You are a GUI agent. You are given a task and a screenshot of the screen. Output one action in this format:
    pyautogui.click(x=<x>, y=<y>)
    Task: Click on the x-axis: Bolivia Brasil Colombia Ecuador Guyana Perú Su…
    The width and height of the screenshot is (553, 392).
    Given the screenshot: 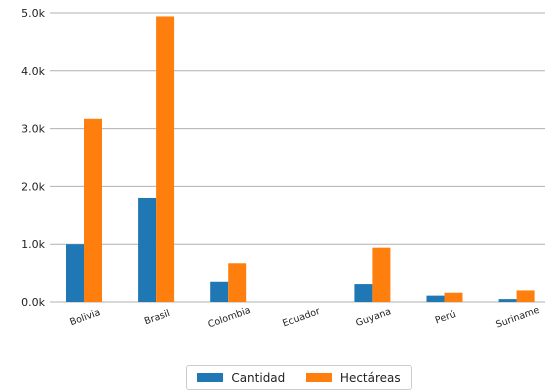 What is the action you would take?
    pyautogui.click(x=304, y=318)
    